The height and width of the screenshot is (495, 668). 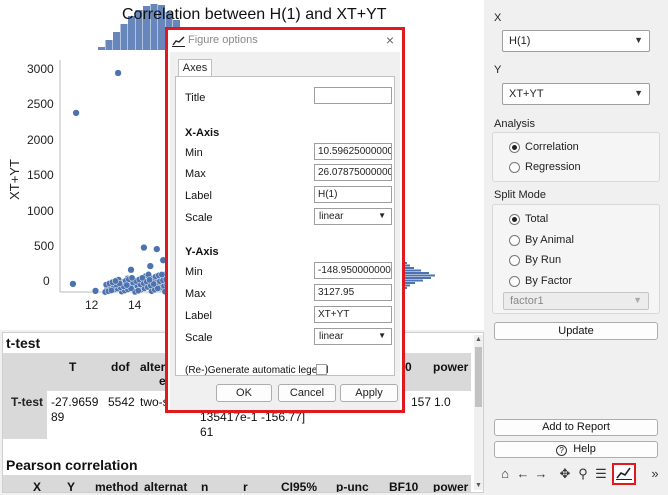 What do you see at coordinates (229, 424) in the screenshot?
I see `cell-pval: 135417e-1 61` at bounding box center [229, 424].